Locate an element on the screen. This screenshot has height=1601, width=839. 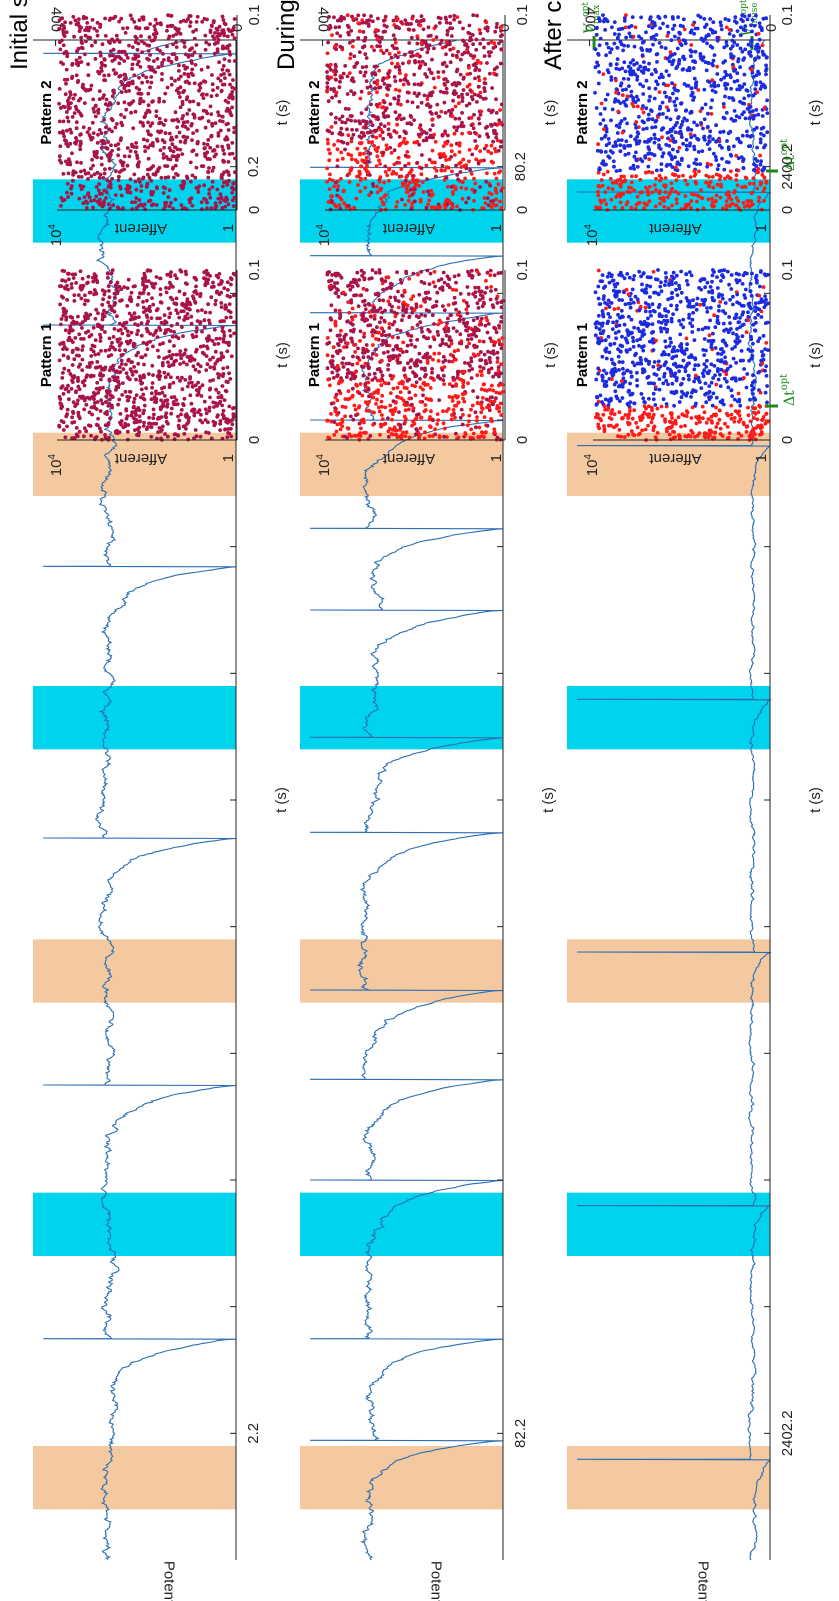
afferent-axis-label: Afferent is located at coordinates (408, 458).